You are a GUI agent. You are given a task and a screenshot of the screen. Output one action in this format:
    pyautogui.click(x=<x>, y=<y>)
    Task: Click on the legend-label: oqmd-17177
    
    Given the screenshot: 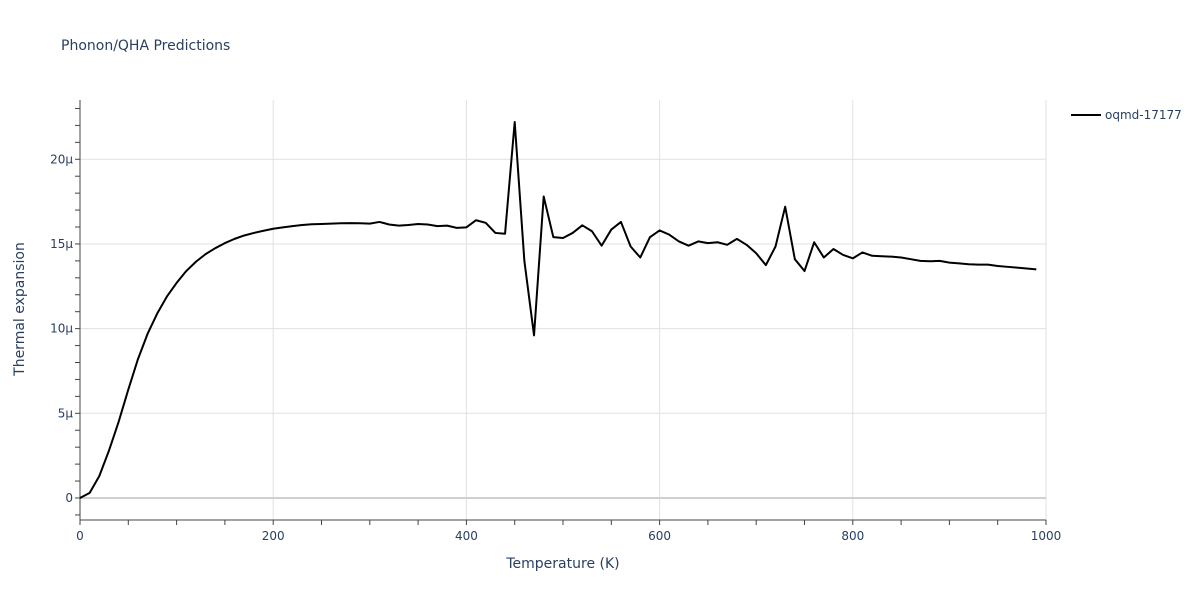 What is the action you would take?
    pyautogui.click(x=1143, y=115)
    